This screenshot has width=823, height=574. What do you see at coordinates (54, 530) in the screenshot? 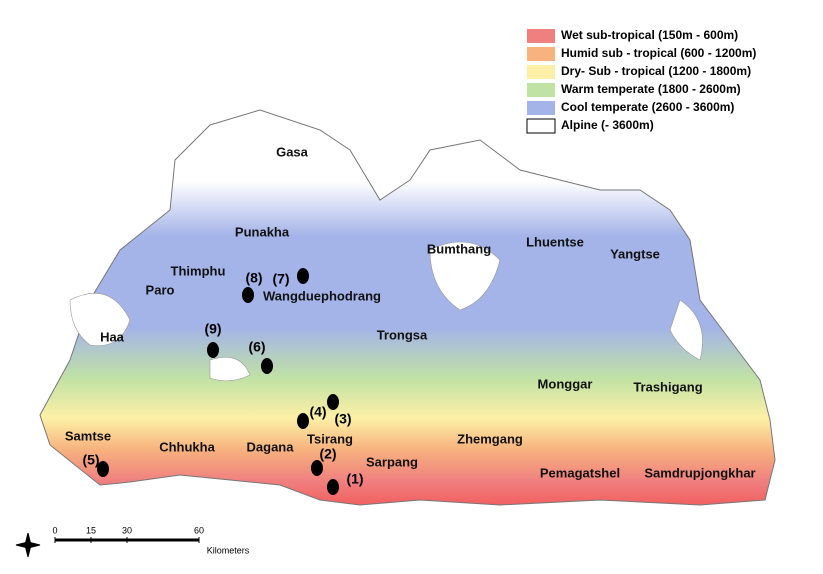
I see `scale-tick-label: 0` at bounding box center [54, 530].